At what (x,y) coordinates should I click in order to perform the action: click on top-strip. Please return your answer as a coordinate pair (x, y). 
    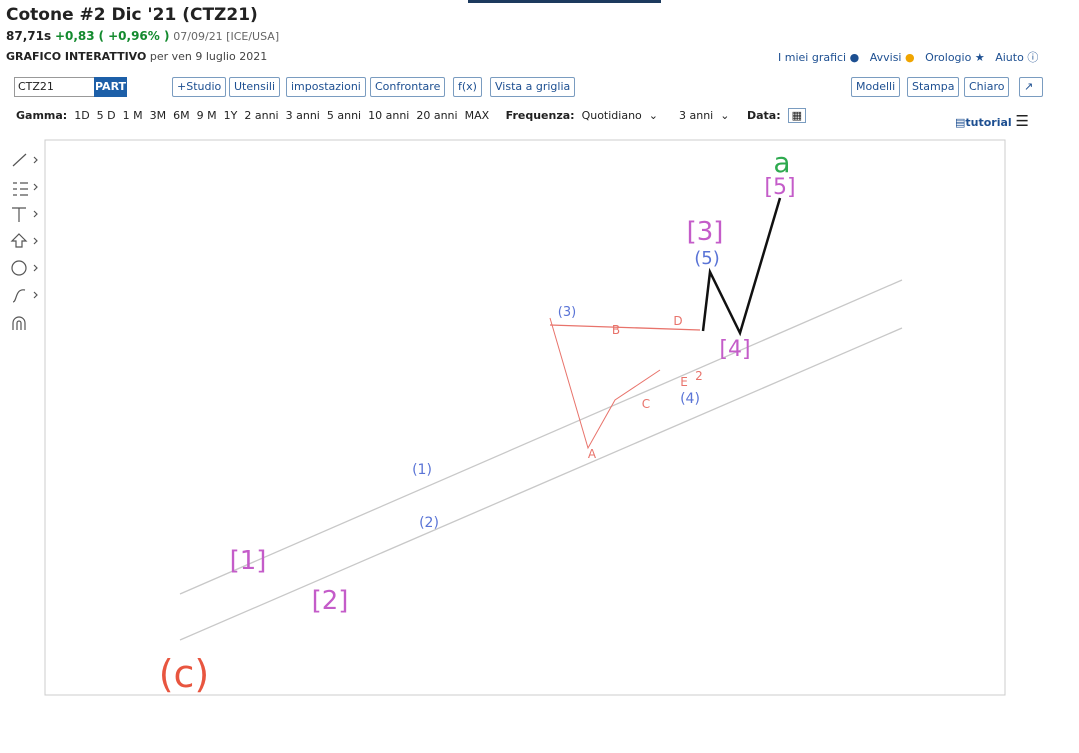
    Looking at the image, I should click on (564, 1).